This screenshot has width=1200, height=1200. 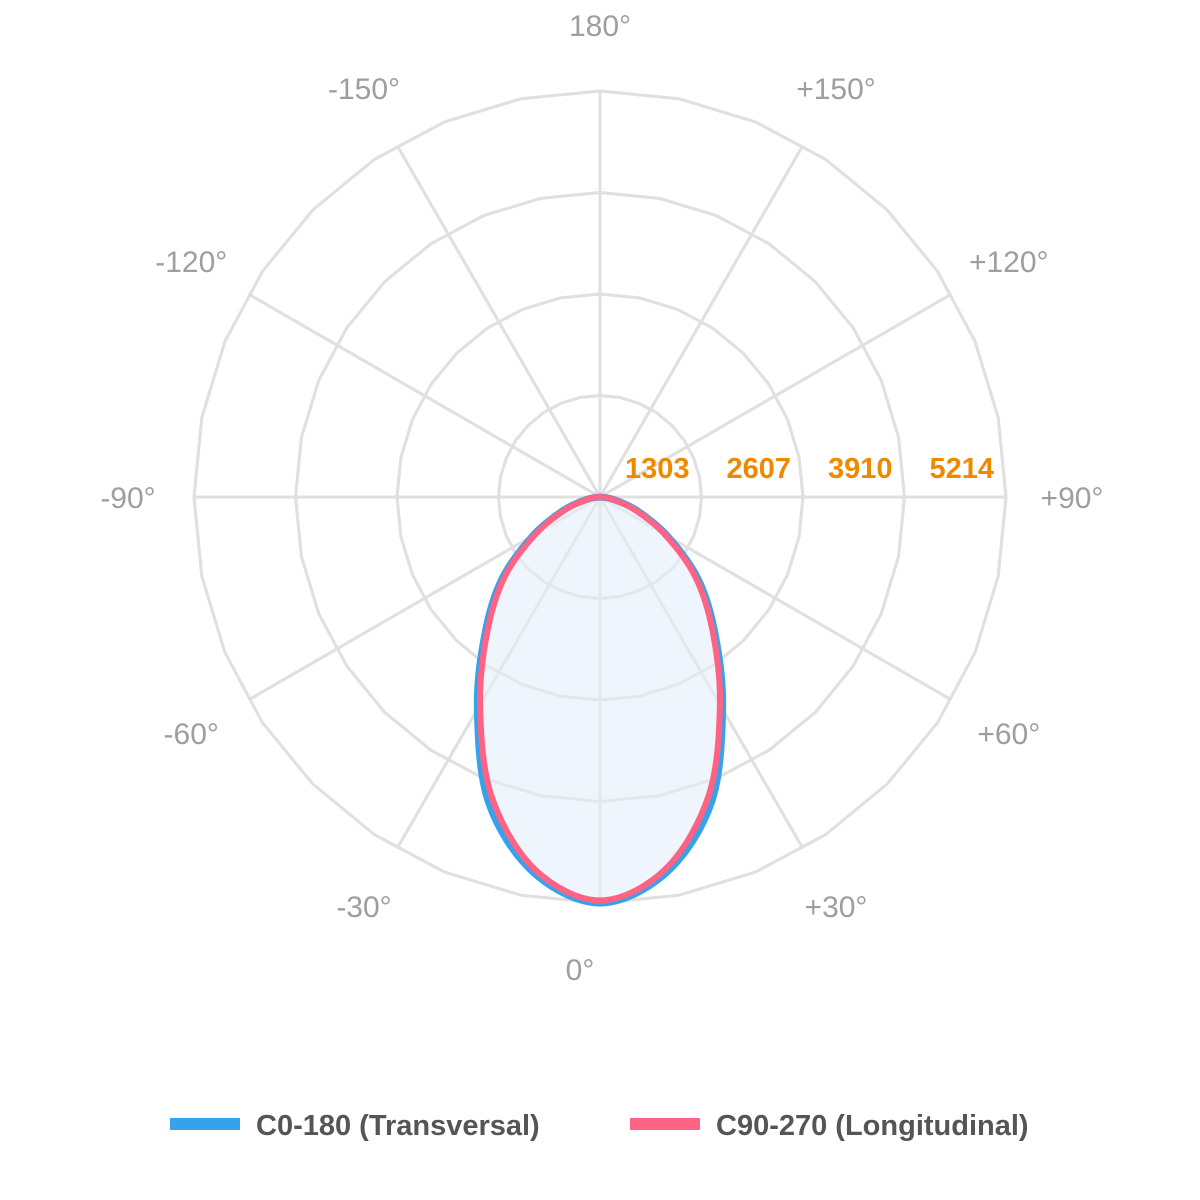 What do you see at coordinates (961, 469) in the screenshot?
I see `ring-label: 5214` at bounding box center [961, 469].